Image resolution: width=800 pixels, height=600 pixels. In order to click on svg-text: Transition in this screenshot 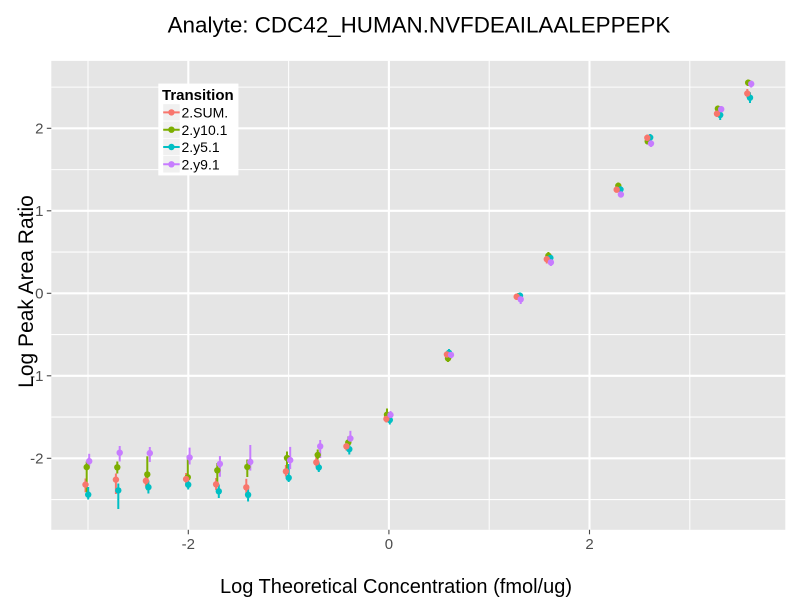, I will do `click(198, 95)`.